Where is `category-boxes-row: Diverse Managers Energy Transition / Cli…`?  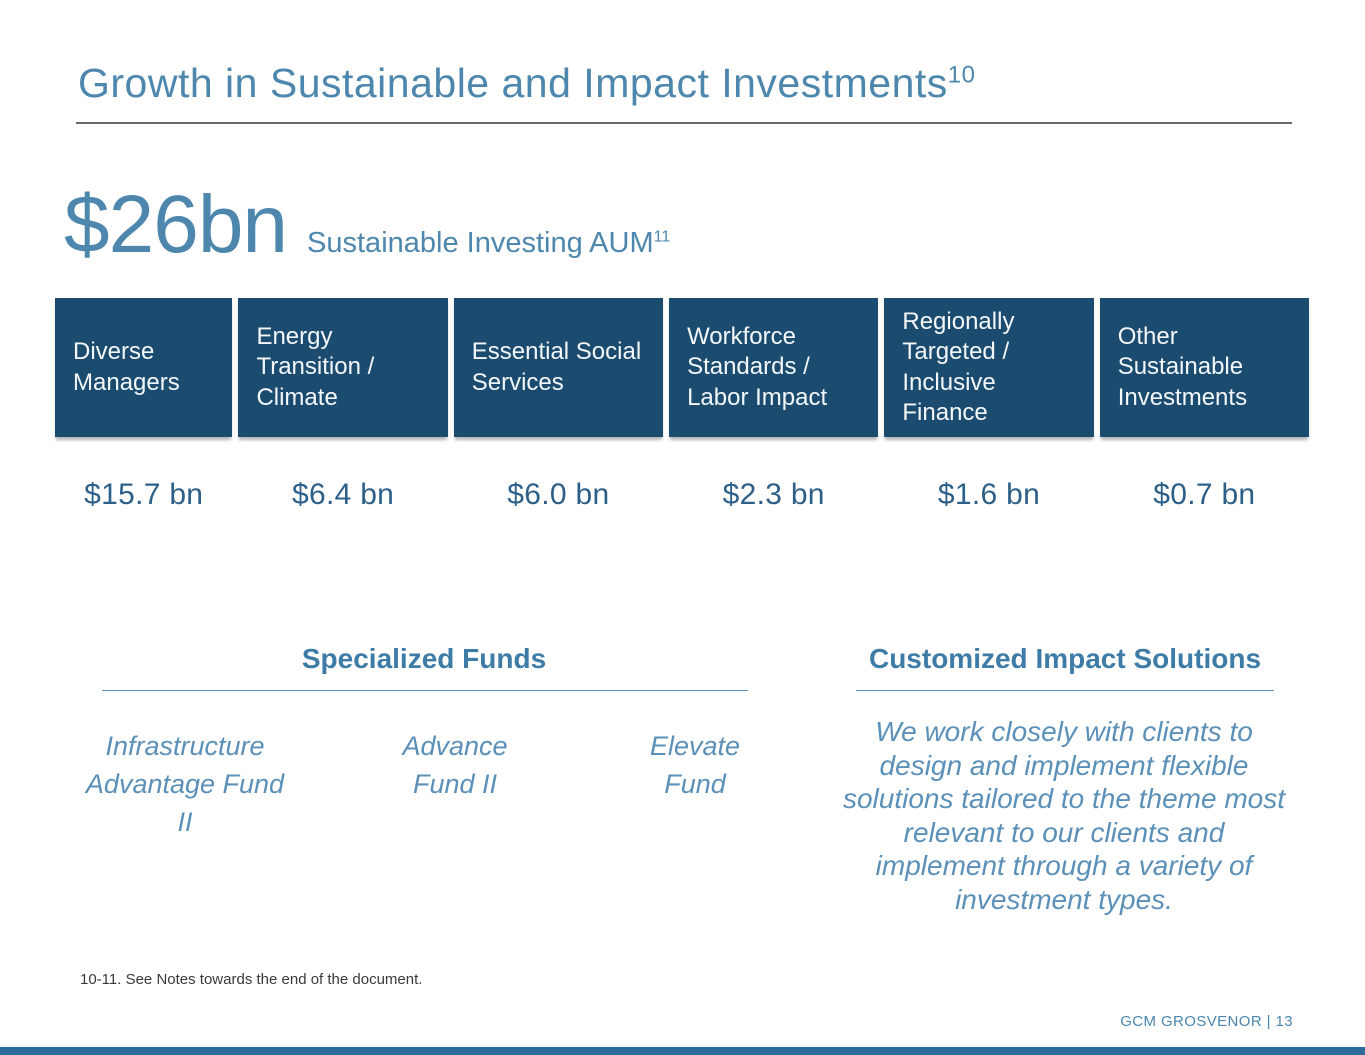 category-boxes-row: Diverse Managers Energy Transition / Cli… is located at coordinates (682, 367).